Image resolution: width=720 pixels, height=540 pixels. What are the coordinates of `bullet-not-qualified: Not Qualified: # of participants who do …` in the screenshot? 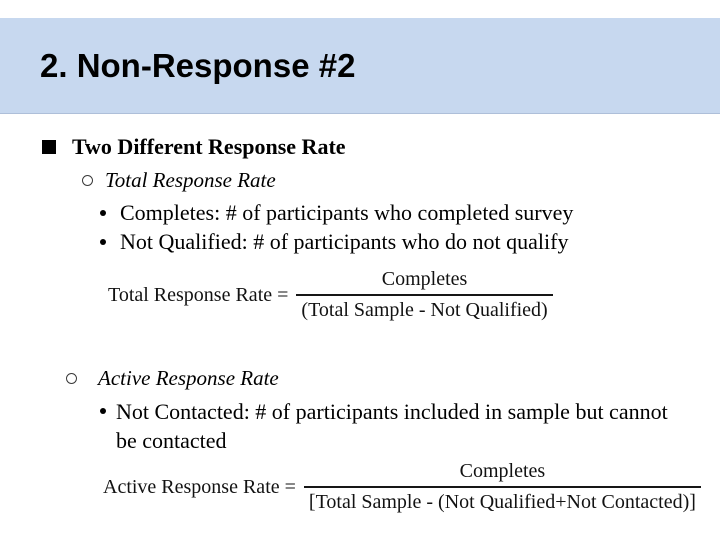 It's located at (334, 241).